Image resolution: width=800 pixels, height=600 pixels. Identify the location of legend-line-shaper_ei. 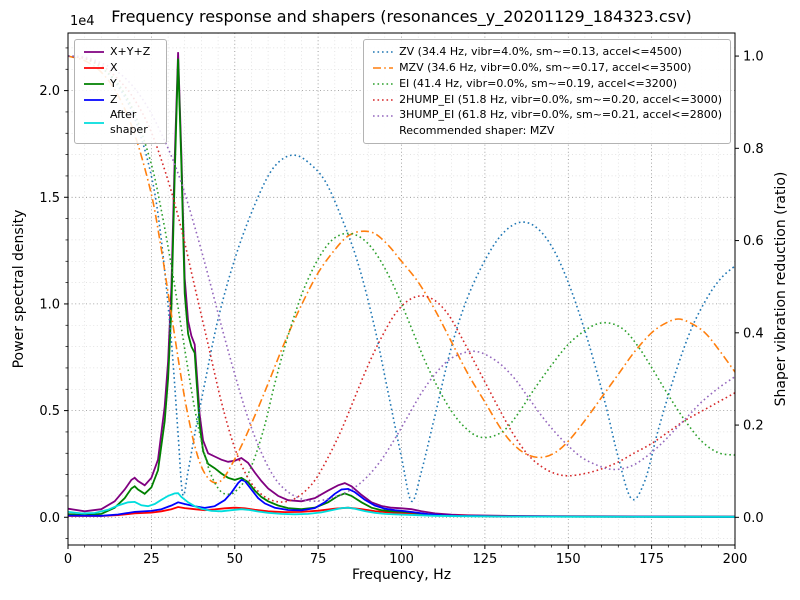
(383, 84).